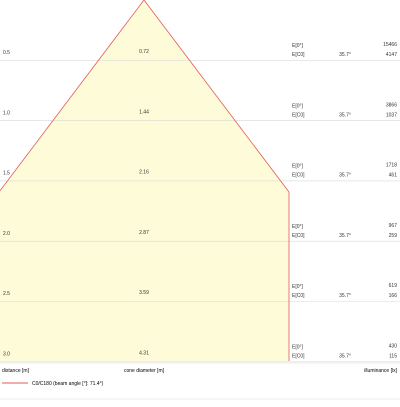  Describe the element at coordinates (380, 371) in the screenshot. I see `y-axis-label: illuminance [lx]` at that location.